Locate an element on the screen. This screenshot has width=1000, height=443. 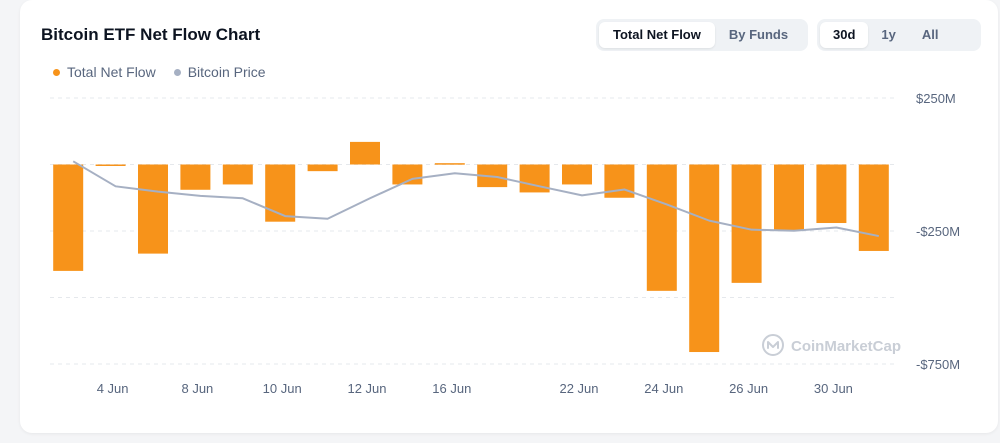
legend-item-bitcoin-price: Bitcoin Price is located at coordinates (219, 72).